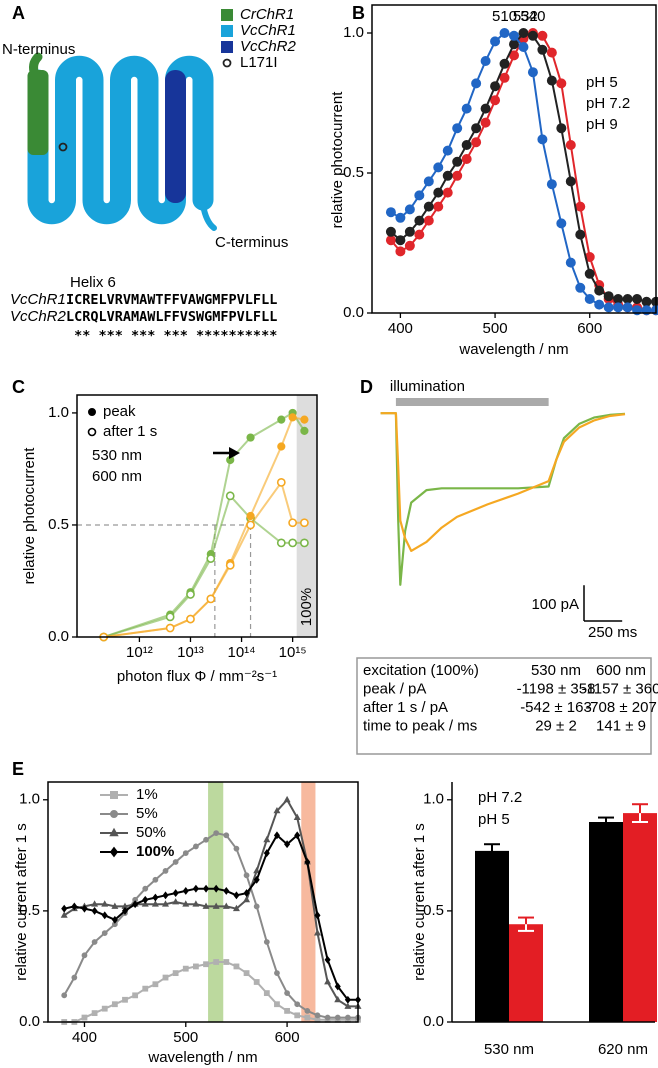  Describe the element at coordinates (427, 386) in the screenshot. I see `illumination-label: illumination` at that location.